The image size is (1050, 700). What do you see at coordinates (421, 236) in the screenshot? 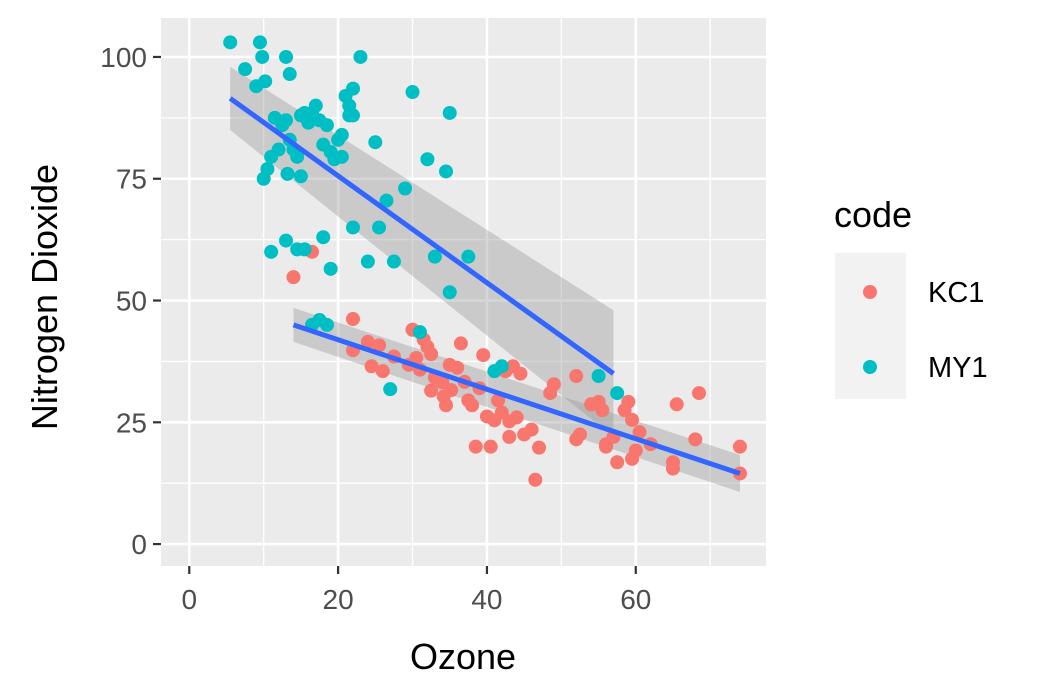
I see `trend-line-my1` at bounding box center [421, 236].